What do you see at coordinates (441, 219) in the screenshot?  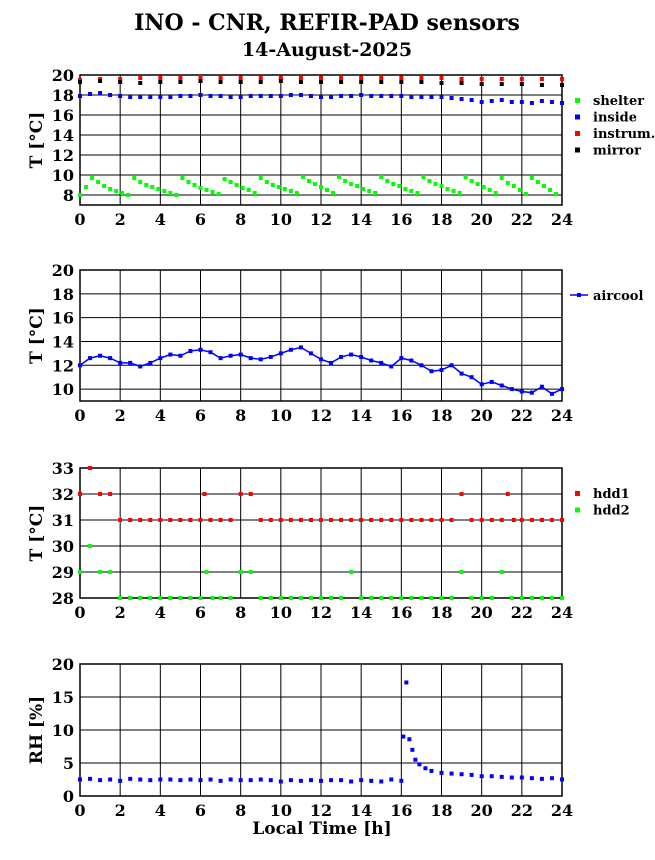 I see `x-tick-label: 18` at bounding box center [441, 219].